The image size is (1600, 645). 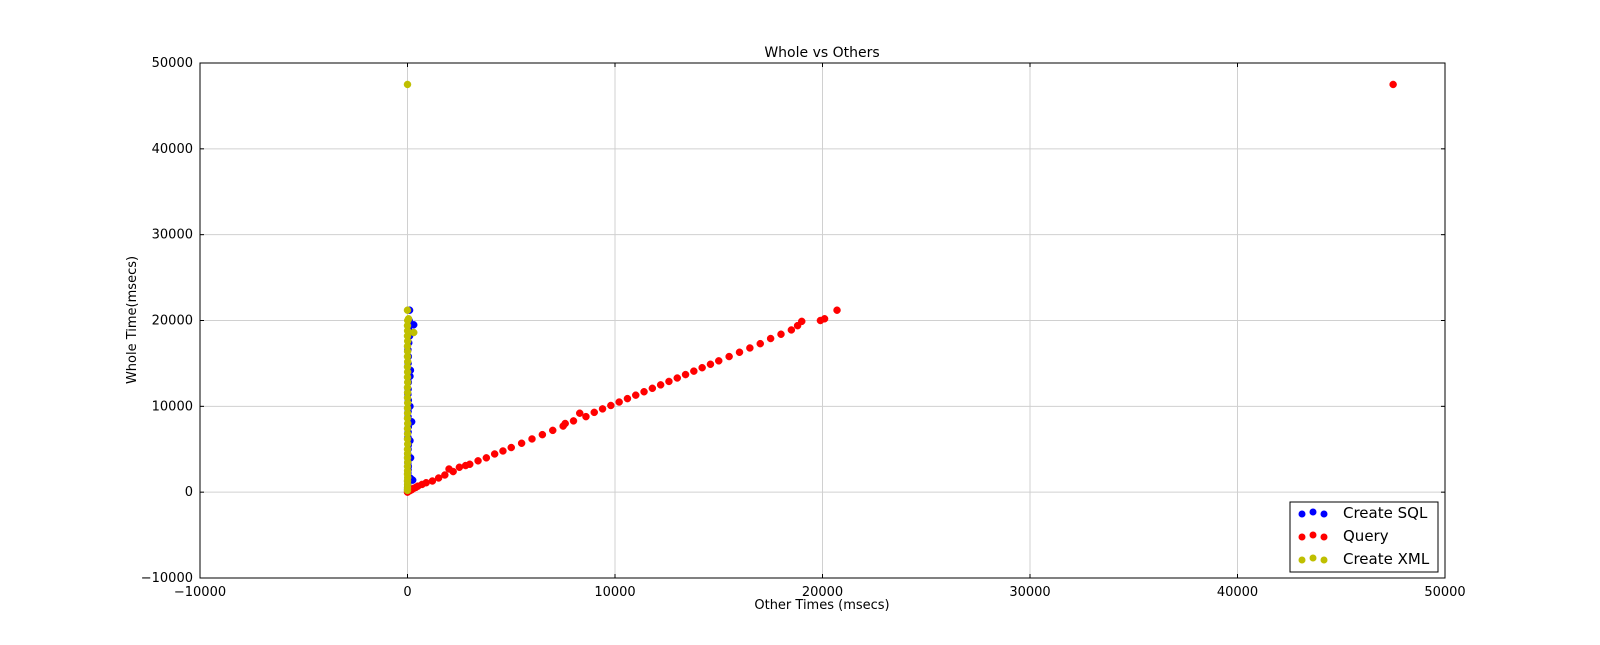 I want to click on y-tick-label: −10000, so click(x=167, y=578).